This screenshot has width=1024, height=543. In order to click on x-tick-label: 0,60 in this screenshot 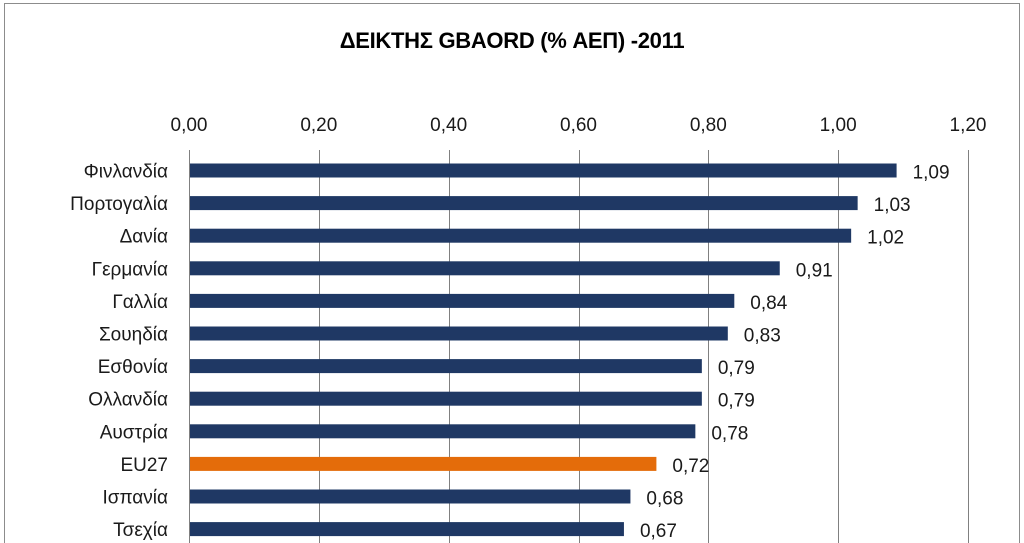, I will do `click(578, 125)`.